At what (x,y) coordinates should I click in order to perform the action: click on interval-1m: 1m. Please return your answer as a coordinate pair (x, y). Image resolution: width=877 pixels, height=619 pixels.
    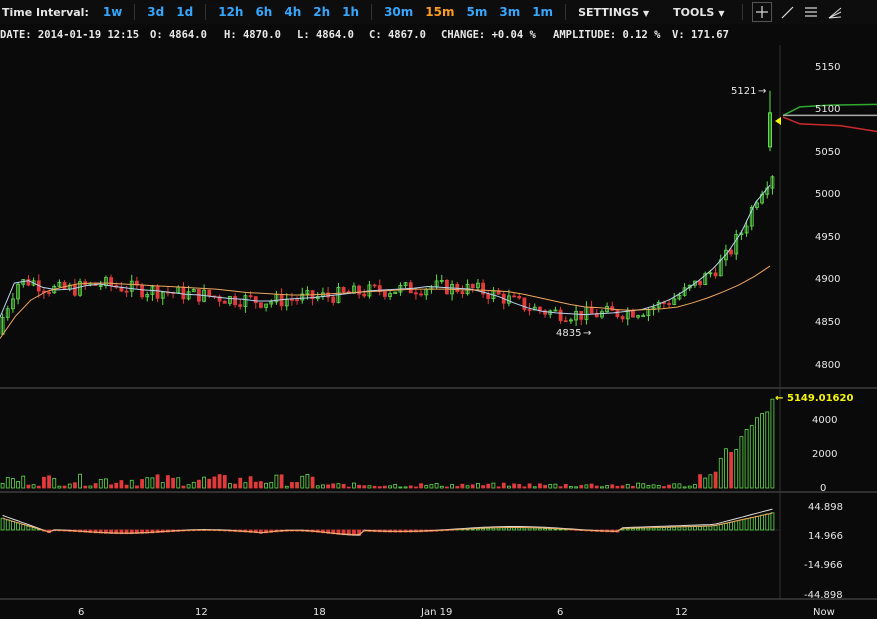
    Looking at the image, I should click on (543, 12).